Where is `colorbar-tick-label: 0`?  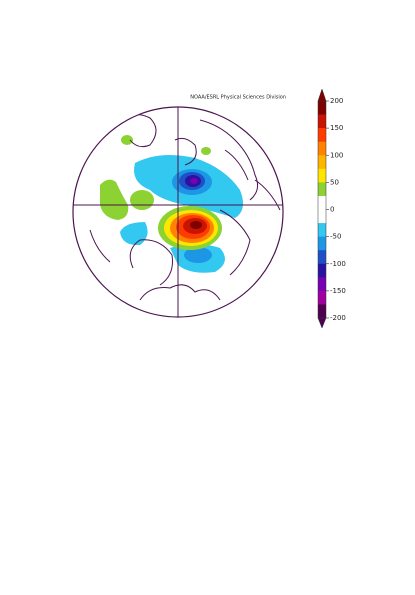 colorbar-tick-label: 0 is located at coordinates (332, 210).